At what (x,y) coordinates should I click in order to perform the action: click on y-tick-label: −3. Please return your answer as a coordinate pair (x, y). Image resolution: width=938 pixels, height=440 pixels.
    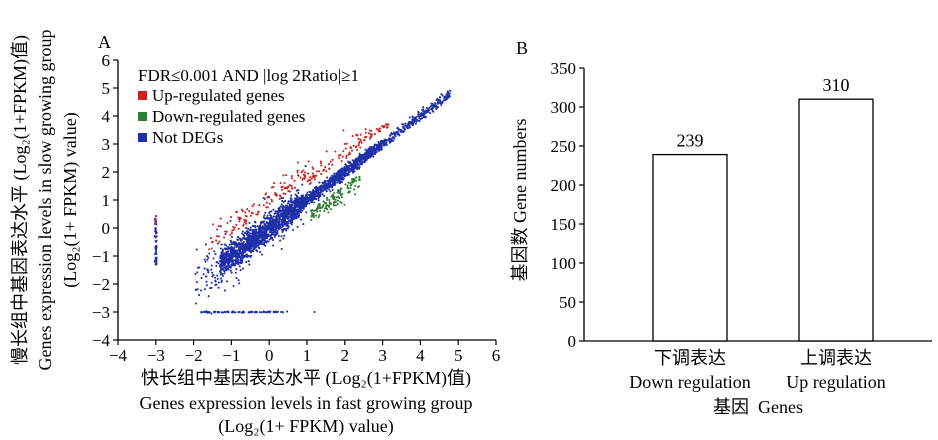
    Looking at the image, I should click on (101, 312).